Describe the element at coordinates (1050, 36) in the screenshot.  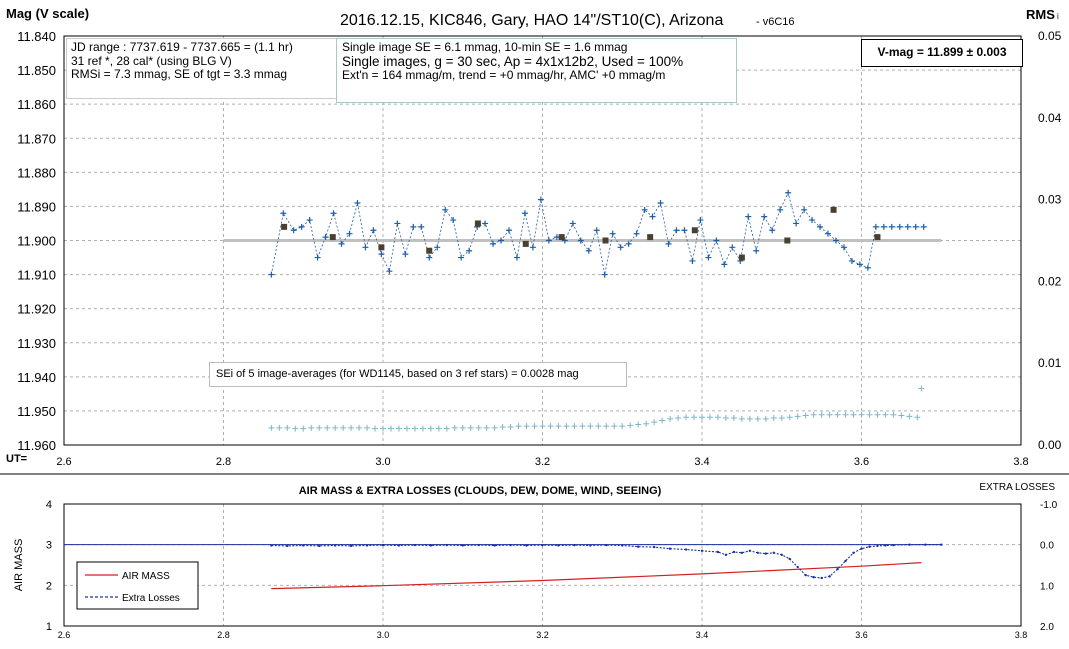
I see `top-y2-tick-label: 0.05` at that location.